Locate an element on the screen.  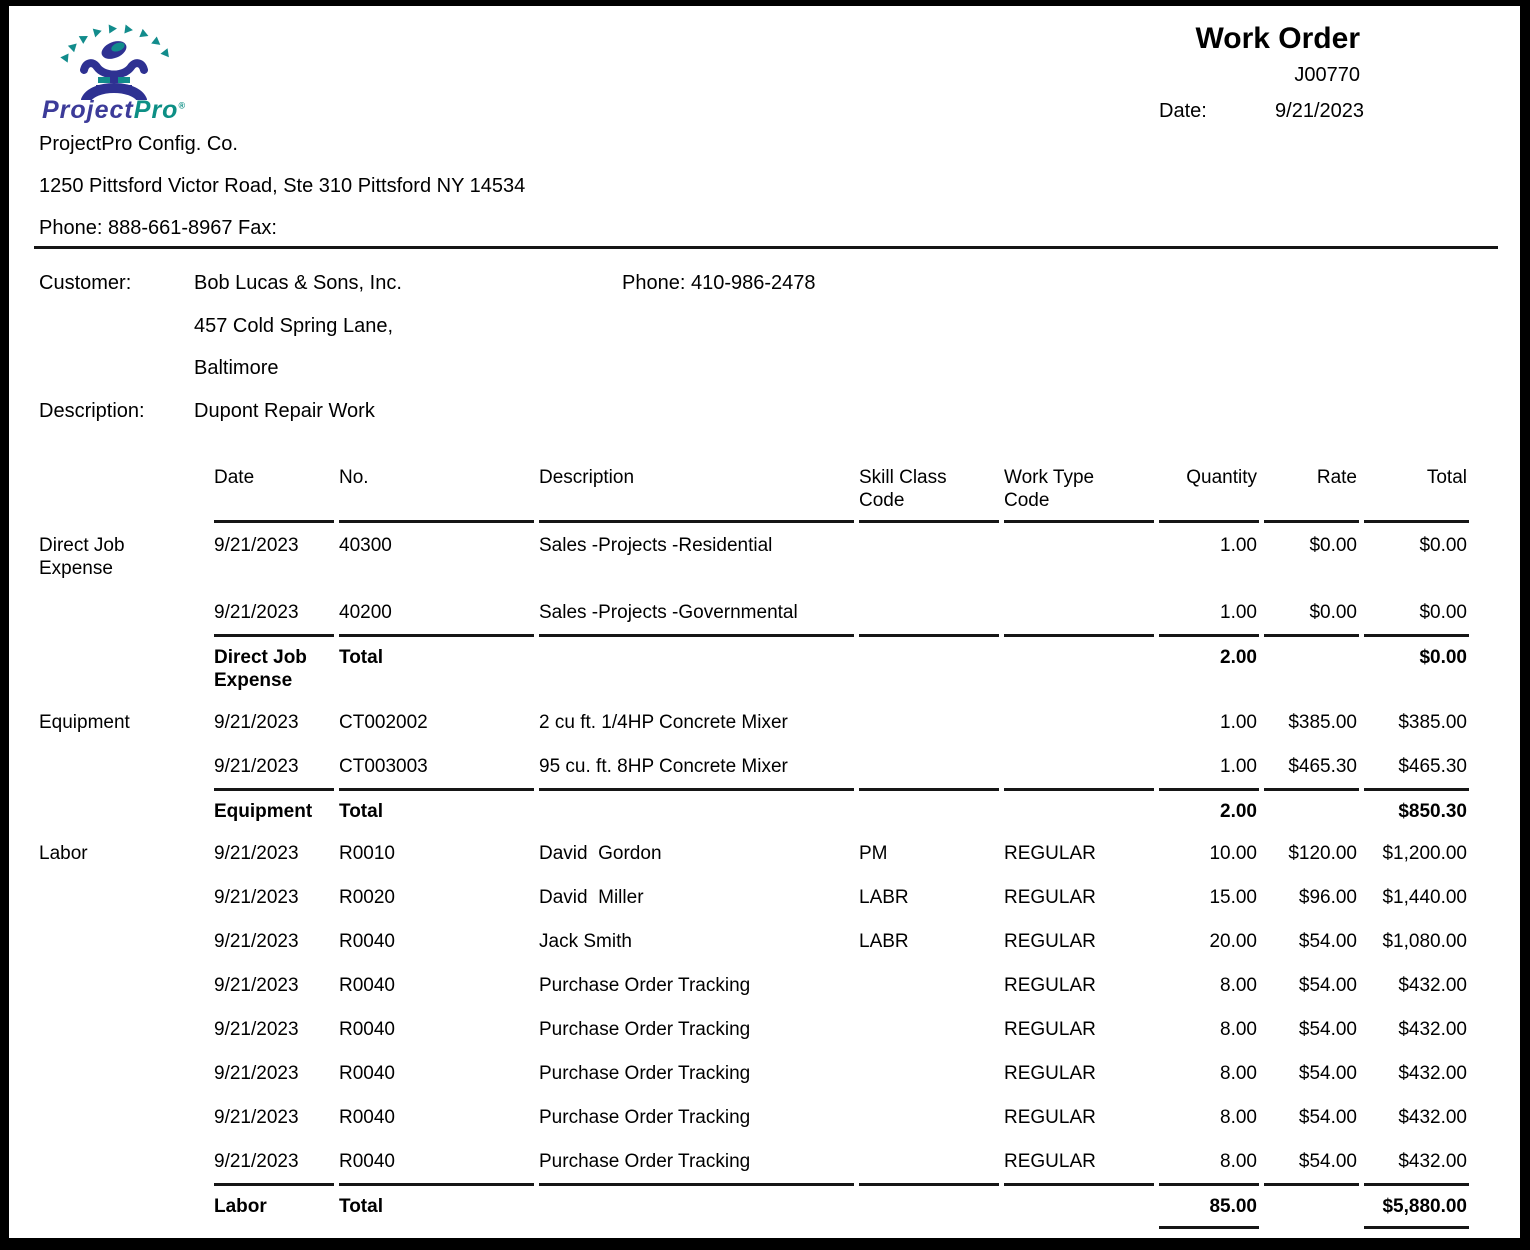
cell-no: 40200 is located at coordinates (365, 612).